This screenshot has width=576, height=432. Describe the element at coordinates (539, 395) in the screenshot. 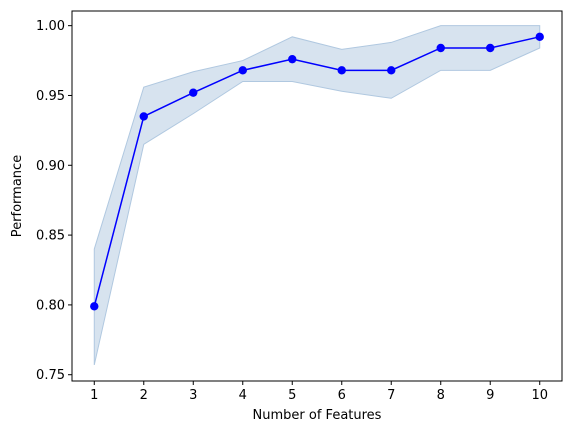

I see `x-tick-label: 10` at that location.